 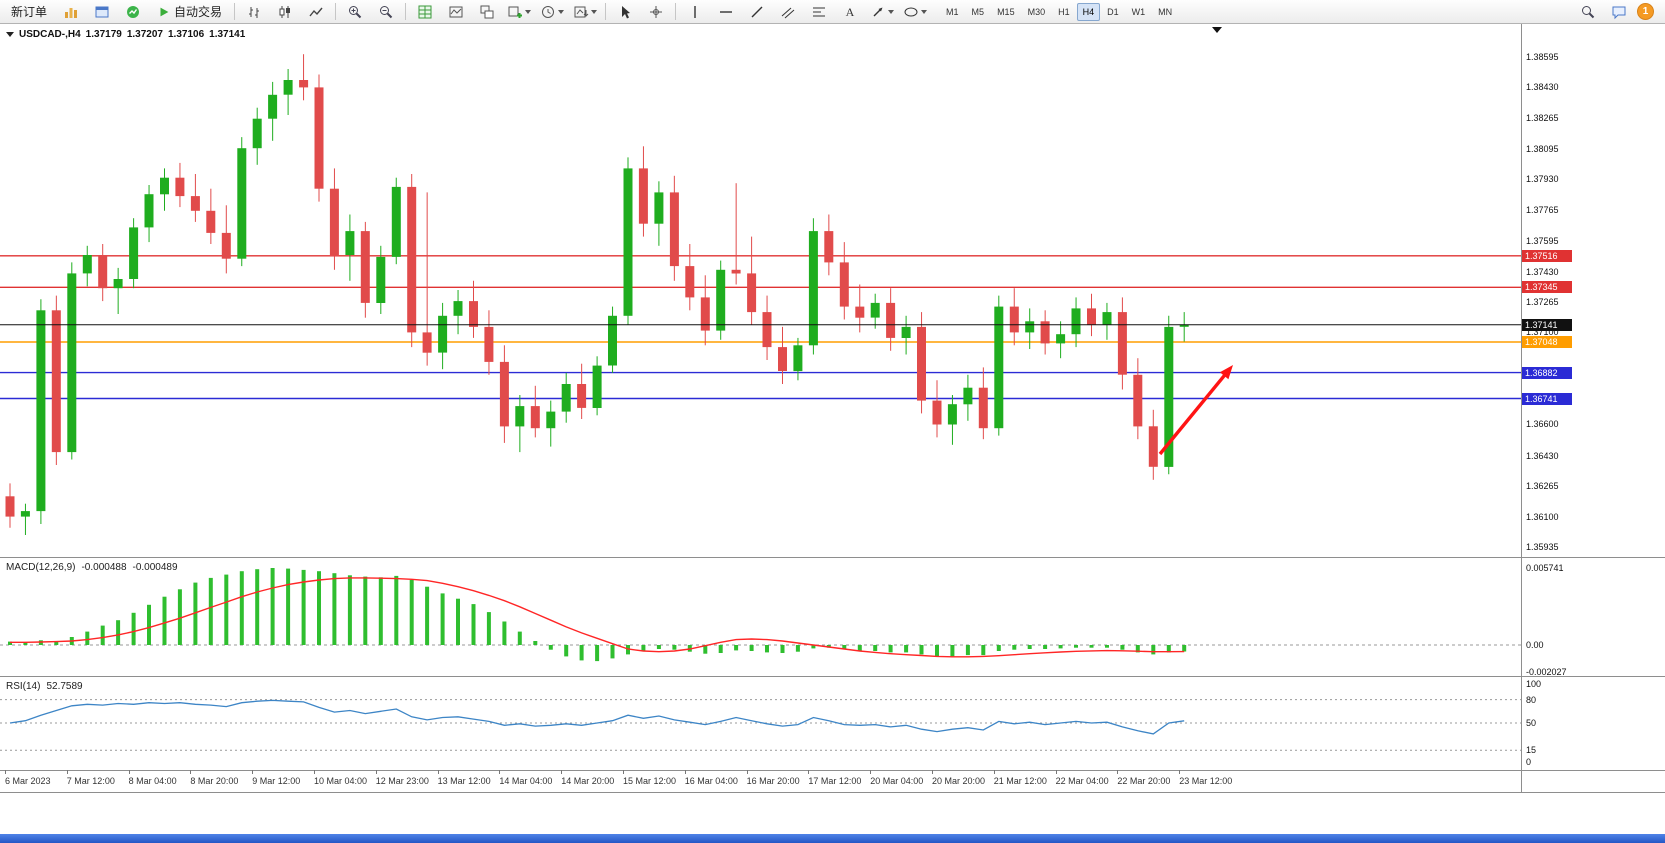 What do you see at coordinates (1113, 11) in the screenshot?
I see `timeframe-button-D1: D1` at bounding box center [1113, 11].